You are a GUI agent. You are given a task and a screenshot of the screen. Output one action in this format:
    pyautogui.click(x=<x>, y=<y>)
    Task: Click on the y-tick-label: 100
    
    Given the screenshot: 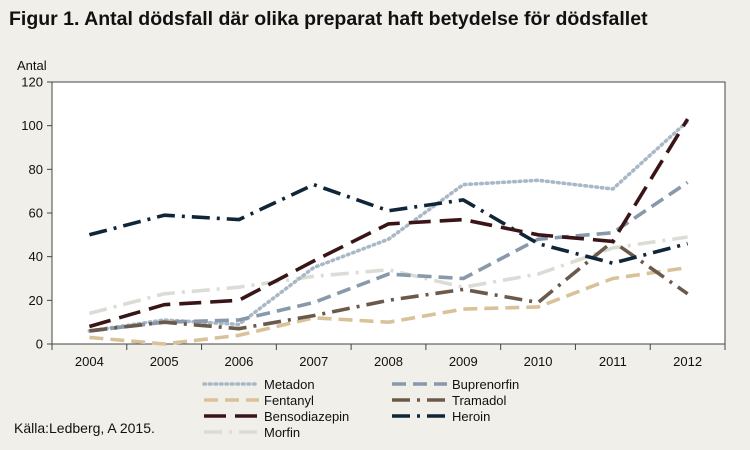 What is the action you would take?
    pyautogui.click(x=32, y=125)
    